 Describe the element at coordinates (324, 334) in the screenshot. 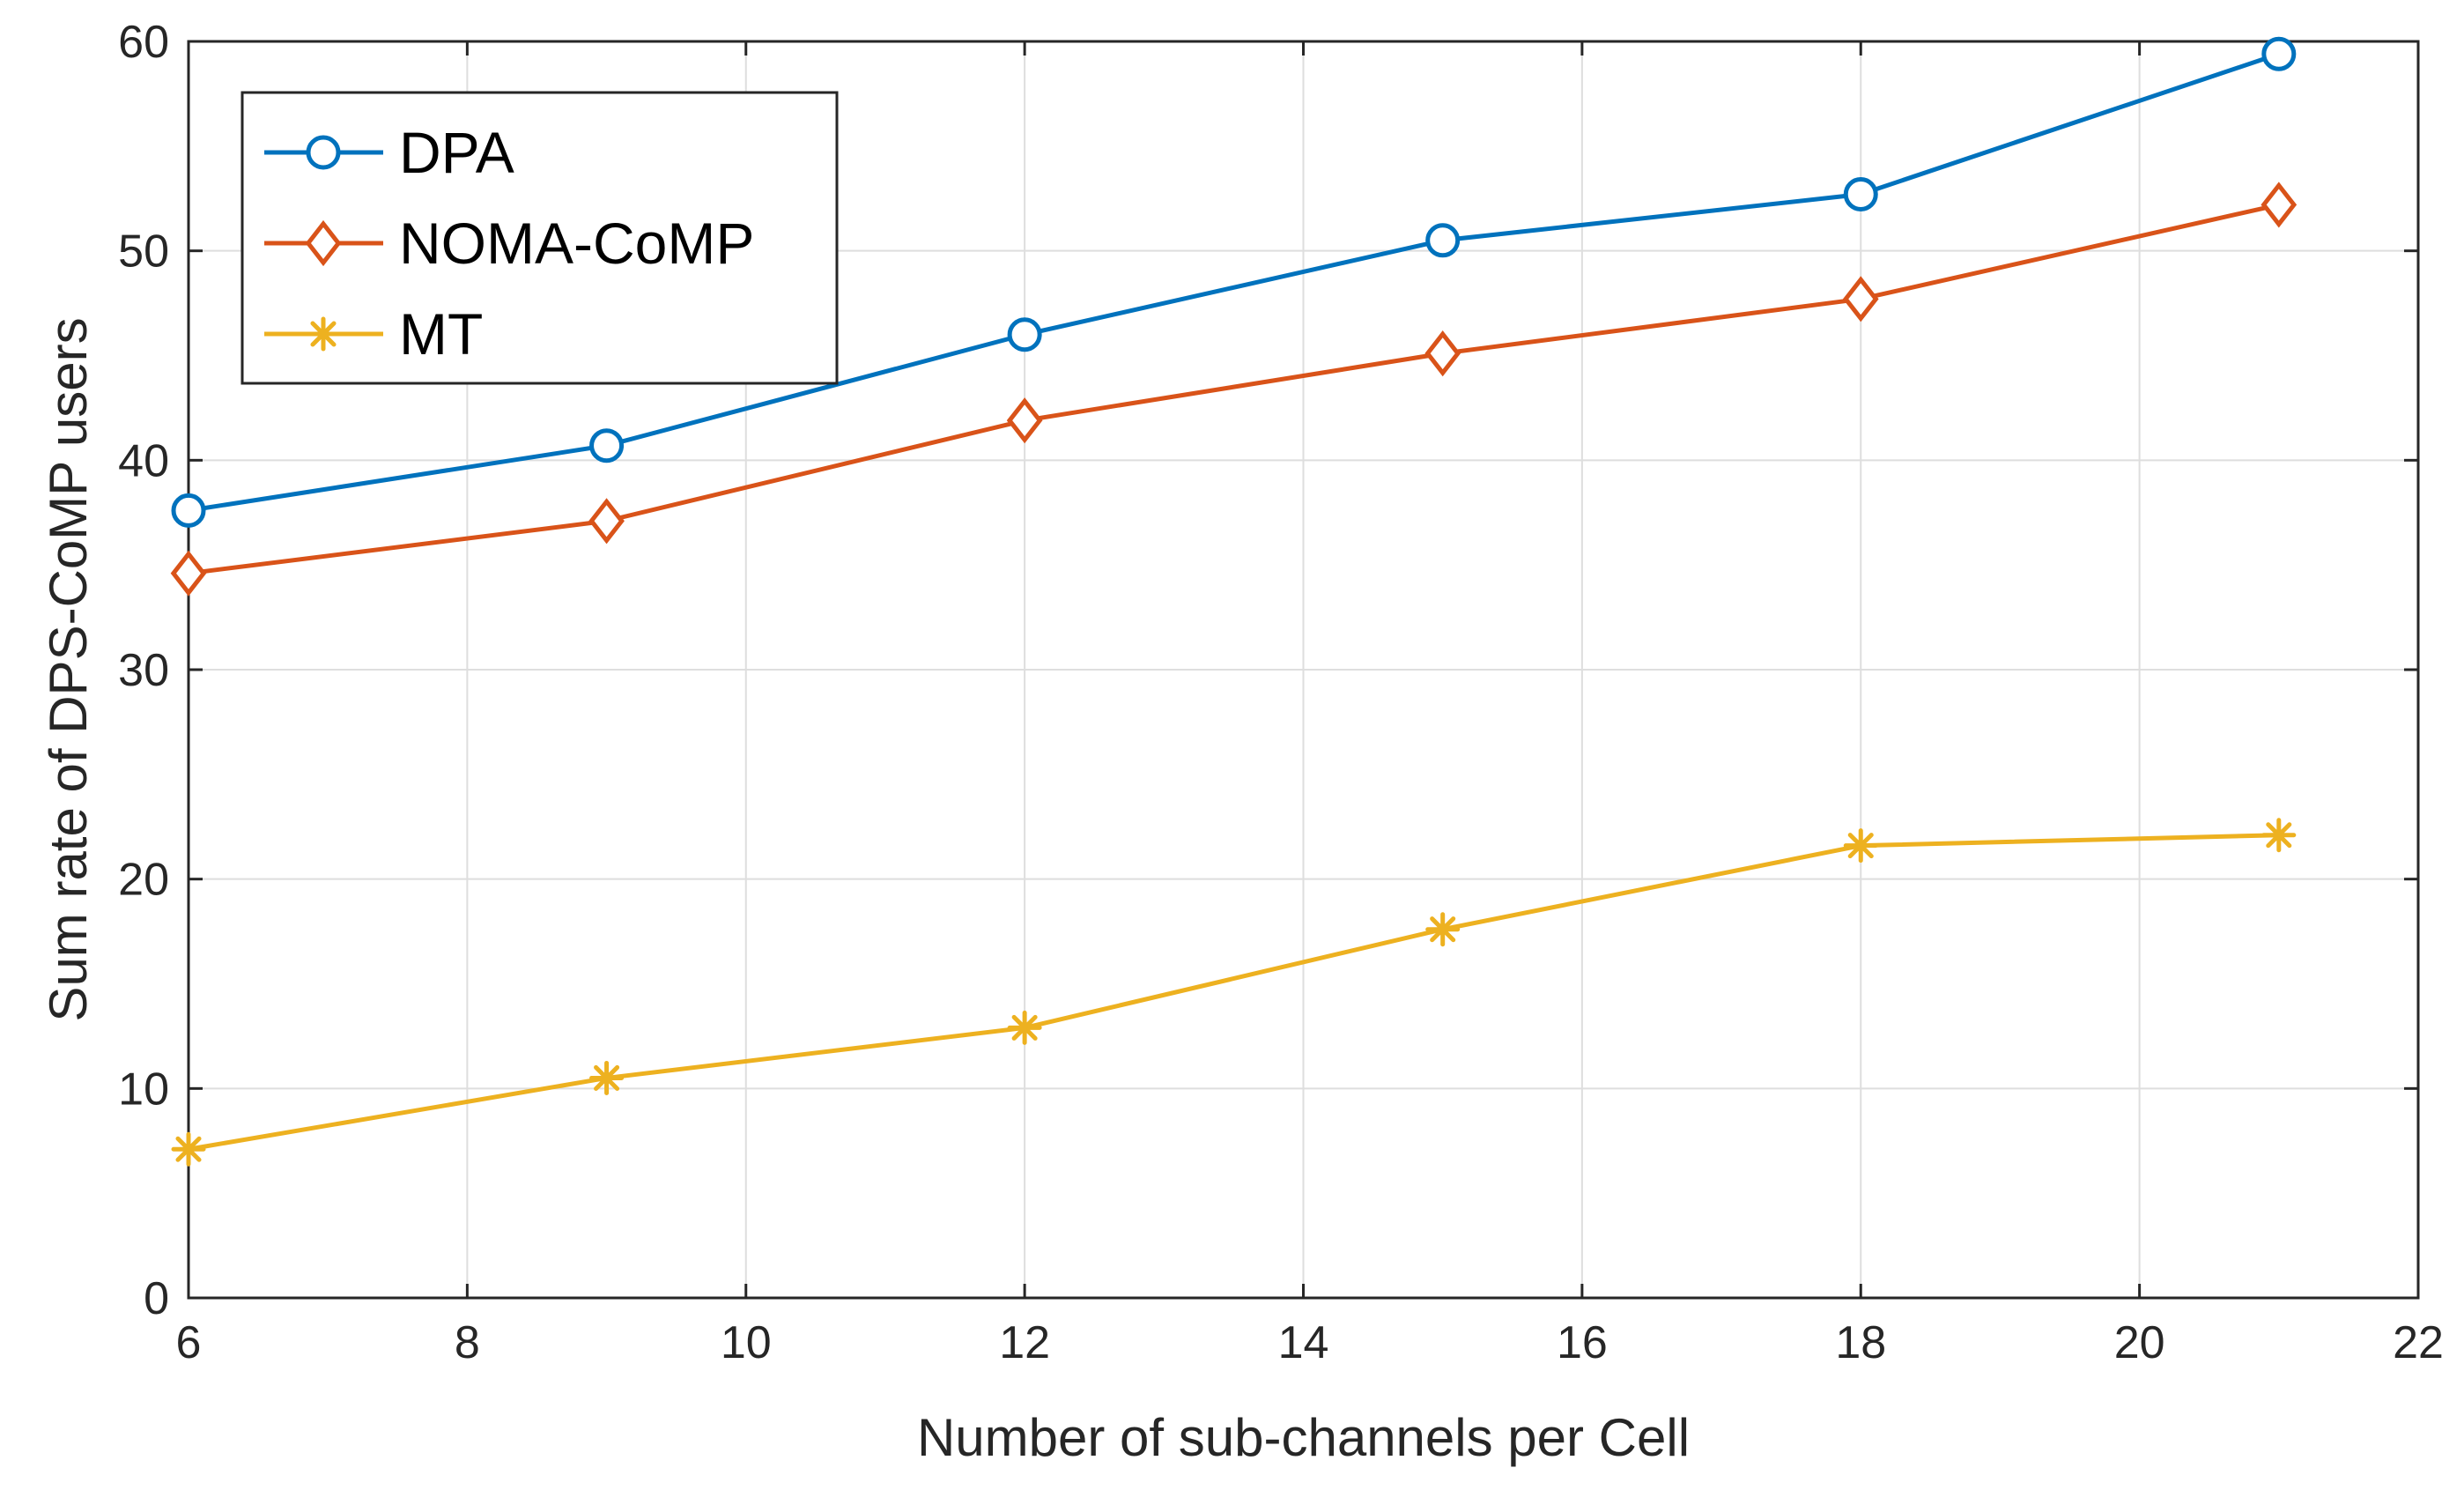

I see `legend-marker-mt` at that location.